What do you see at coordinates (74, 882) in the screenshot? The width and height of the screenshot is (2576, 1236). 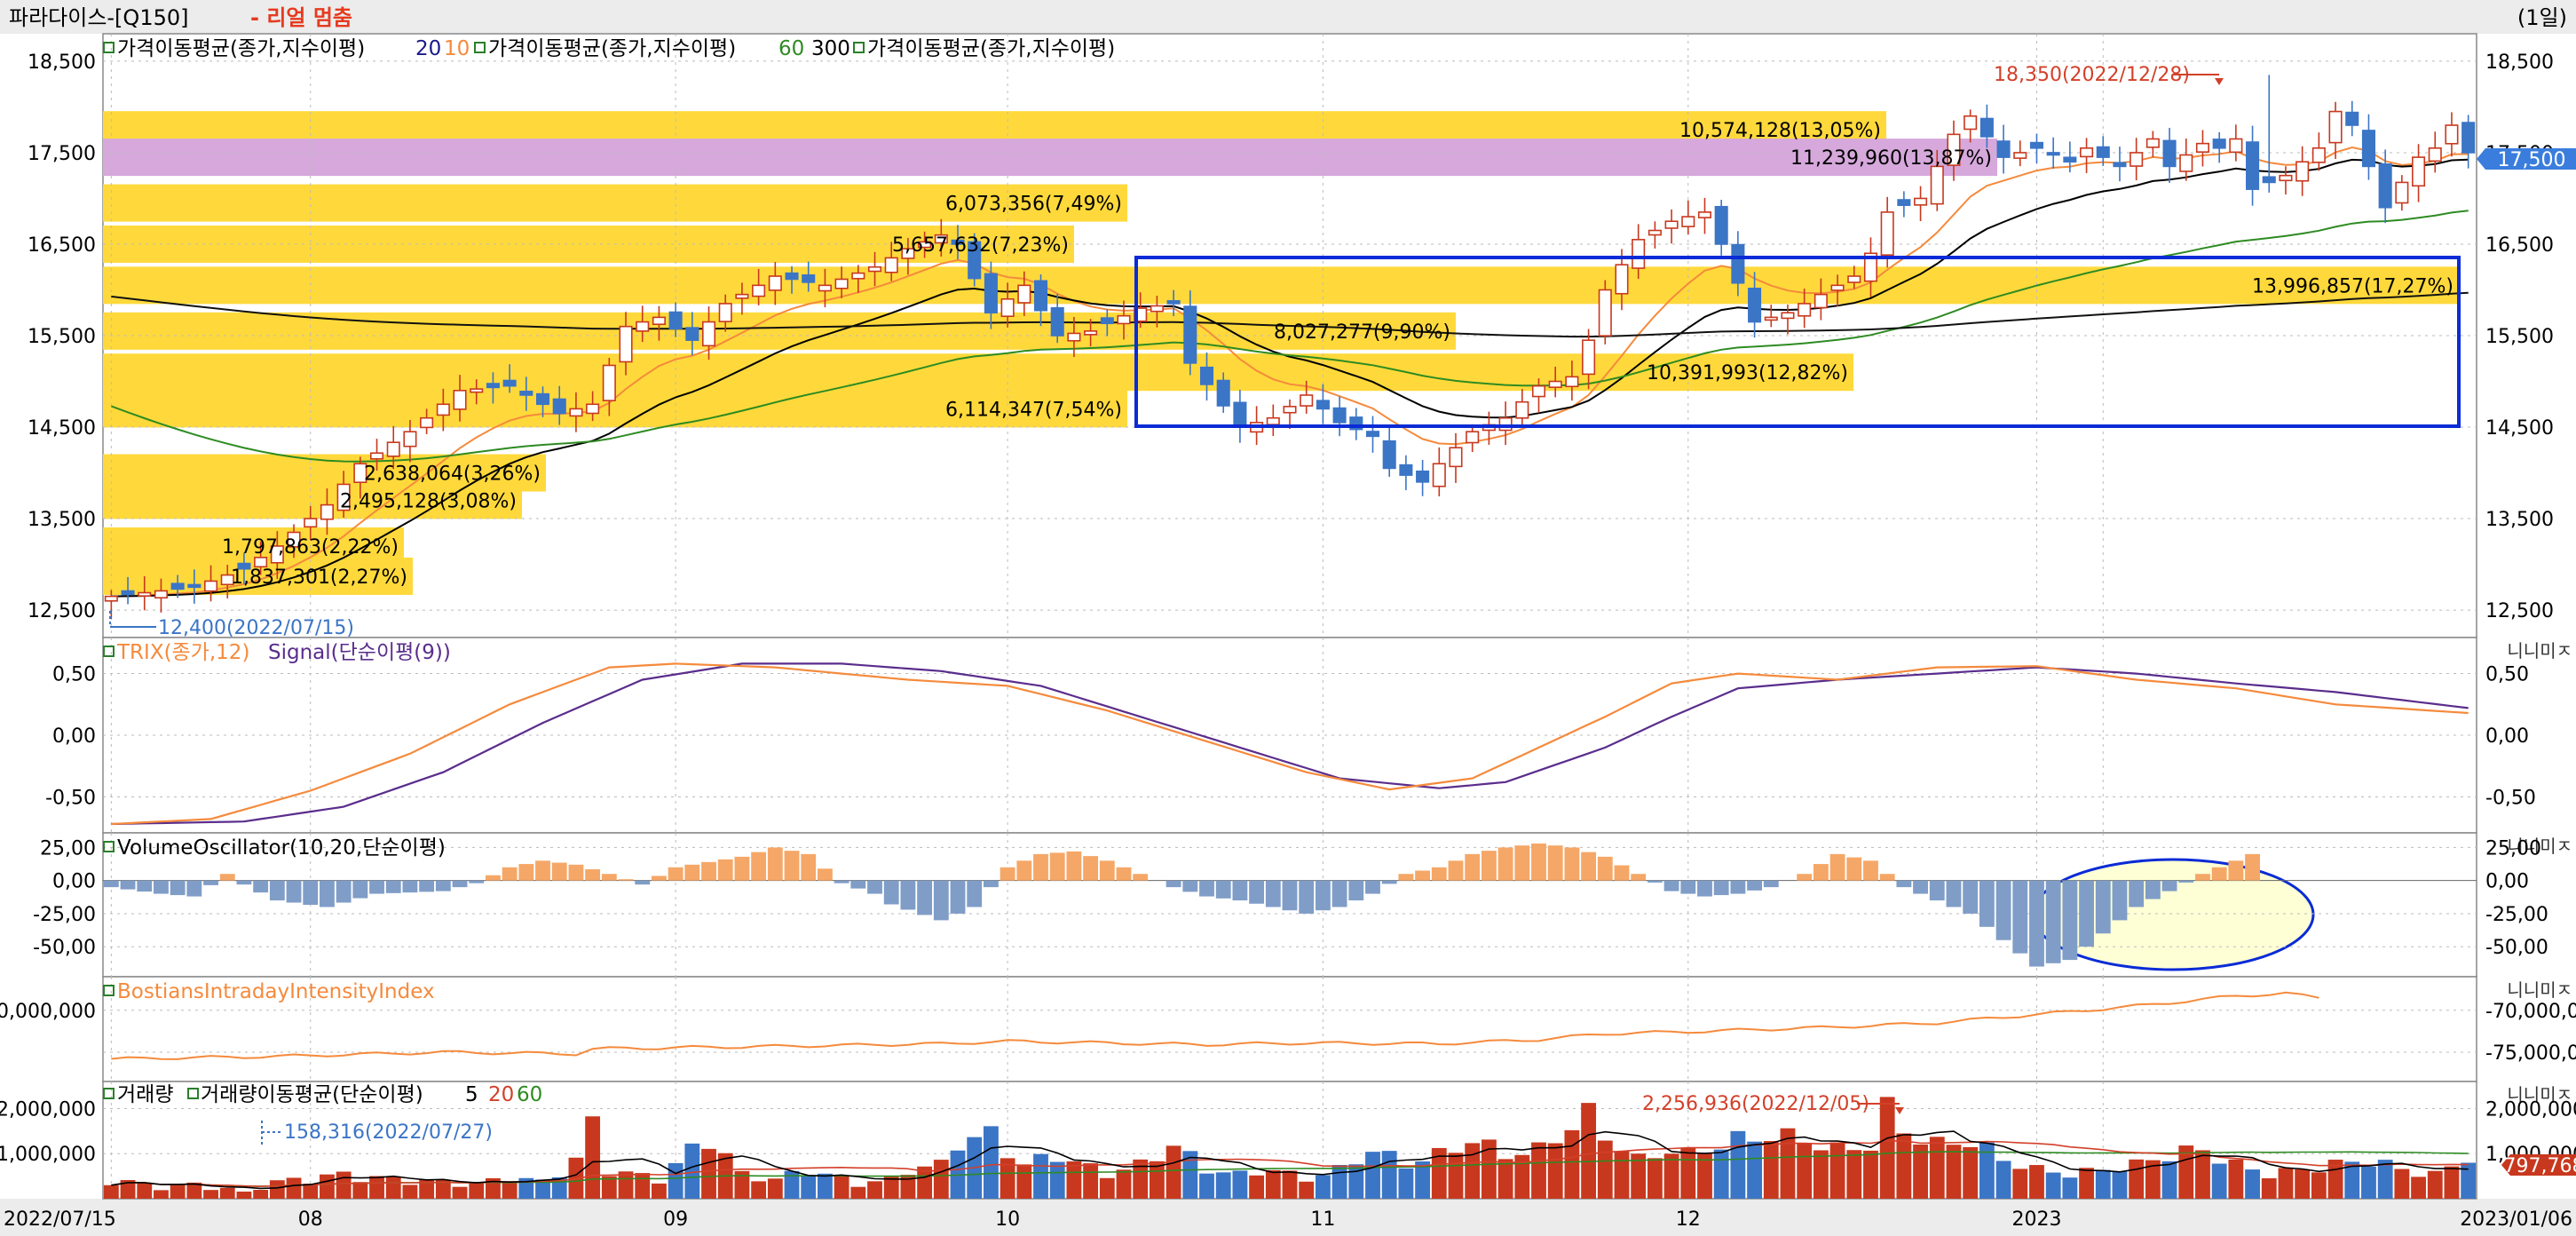 I see `y-tick-label-left: 0,00` at bounding box center [74, 882].